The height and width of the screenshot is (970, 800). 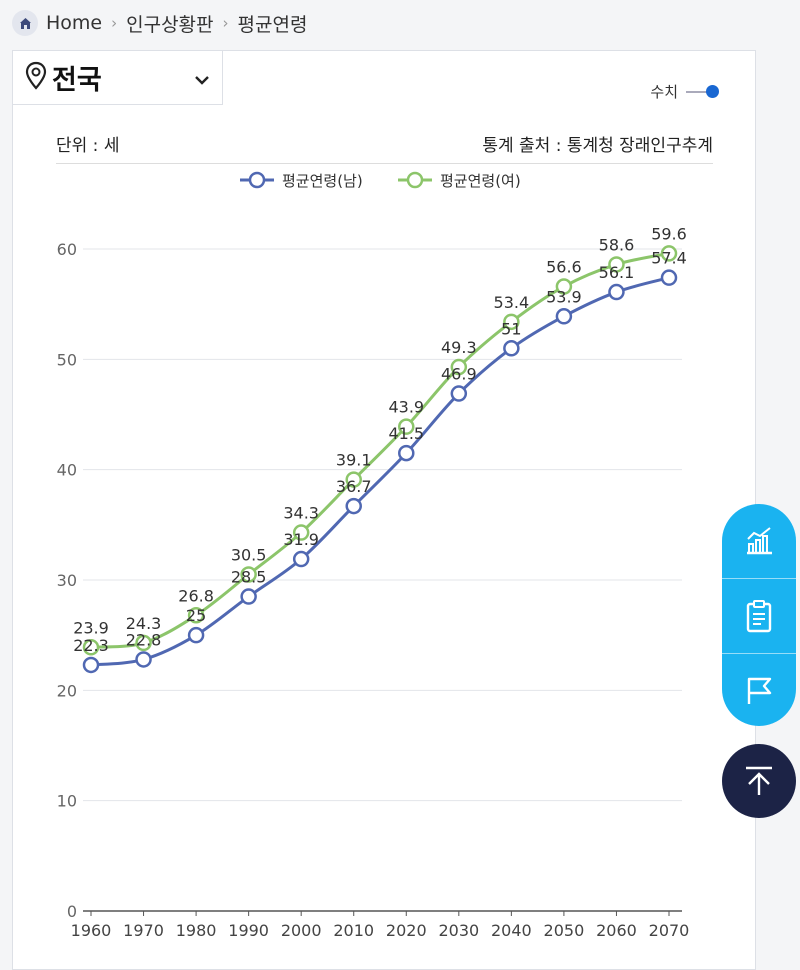 What do you see at coordinates (301, 930) in the screenshot?
I see `x-tick-label: 2000` at bounding box center [301, 930].